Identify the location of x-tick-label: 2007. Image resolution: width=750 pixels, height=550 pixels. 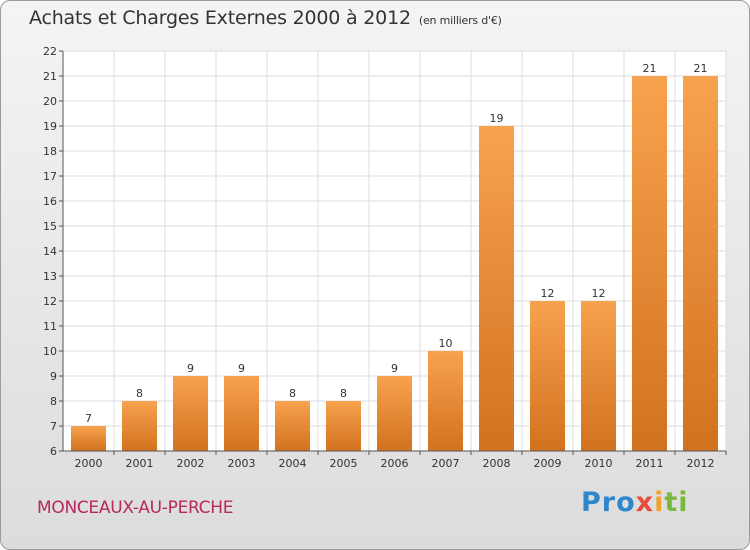
(446, 463).